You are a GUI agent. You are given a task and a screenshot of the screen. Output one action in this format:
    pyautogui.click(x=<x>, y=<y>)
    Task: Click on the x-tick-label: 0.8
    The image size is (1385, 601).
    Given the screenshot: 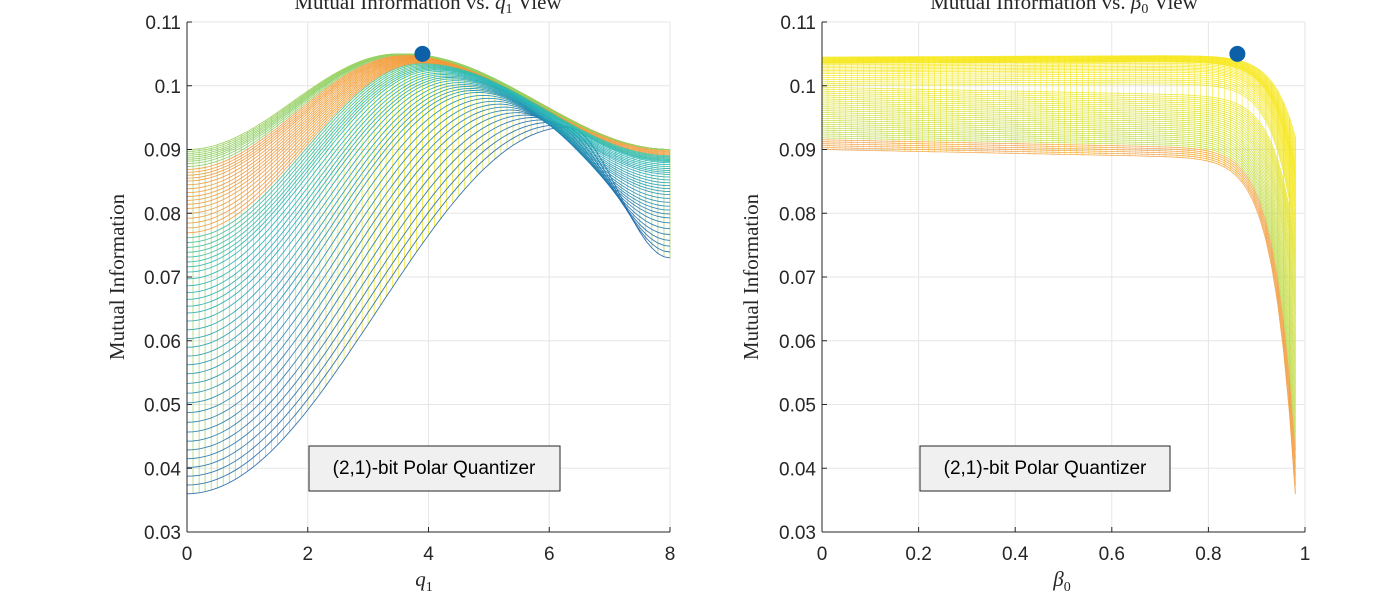 What is the action you would take?
    pyautogui.click(x=1208, y=554)
    